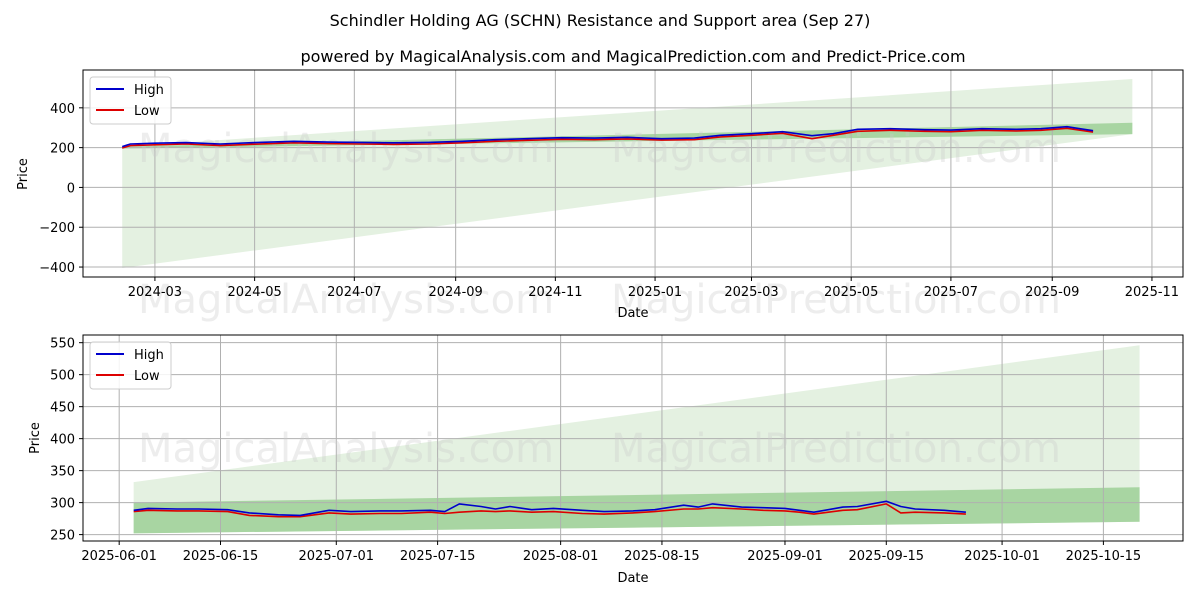 The width and height of the screenshot is (1200, 600). What do you see at coordinates (851, 292) in the screenshot?
I see `top-x-tick-label: 2025-05` at bounding box center [851, 292].